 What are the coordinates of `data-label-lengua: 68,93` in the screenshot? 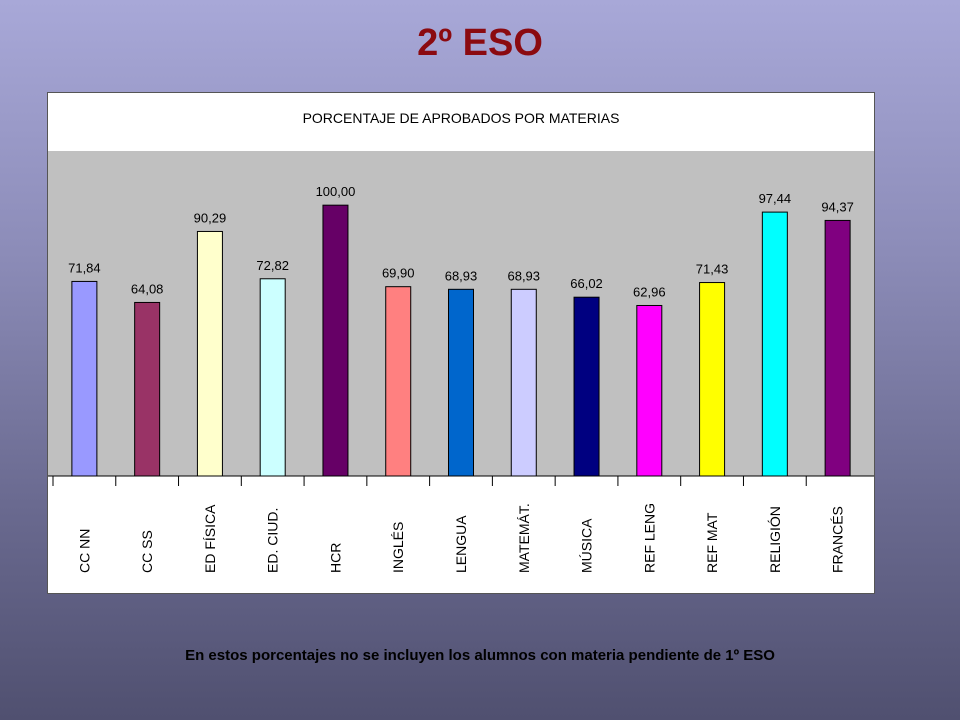 It's located at (461, 275).